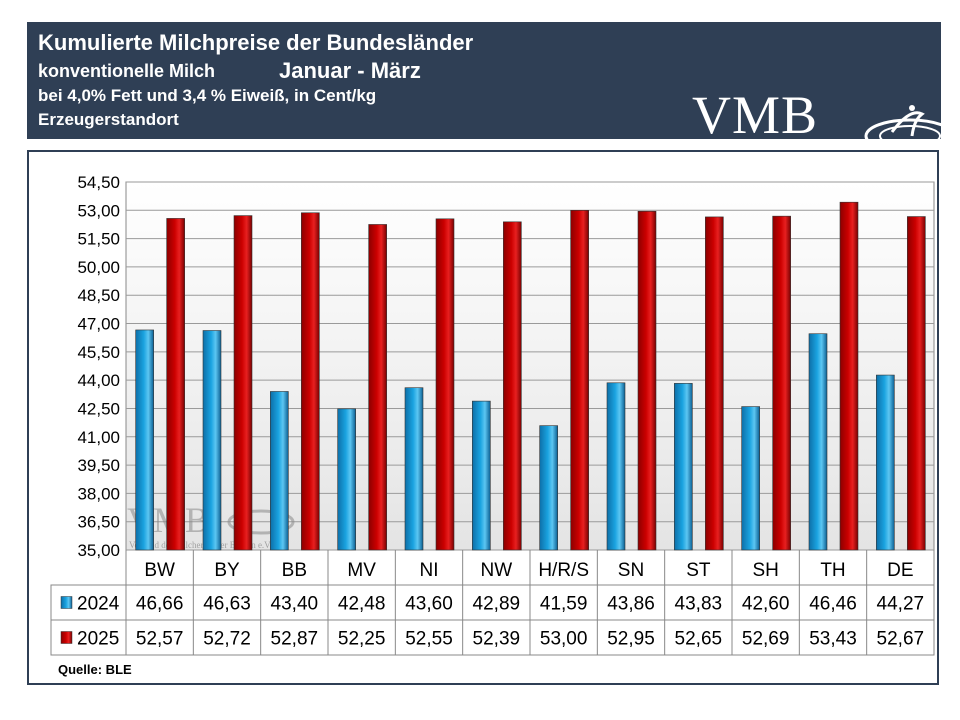 The height and width of the screenshot is (720, 960). What do you see at coordinates (350, 70) in the screenshot?
I see `period-label: Januar - März` at bounding box center [350, 70].